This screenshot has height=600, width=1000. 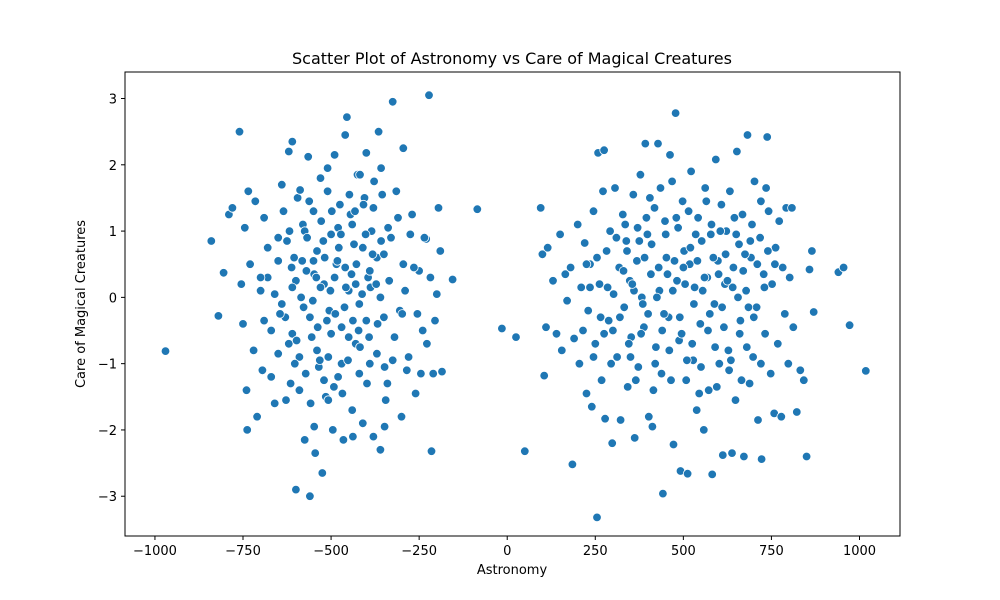 What do you see at coordinates (507, 551) in the screenshot?
I see `x-tick-label: 0` at bounding box center [507, 551].